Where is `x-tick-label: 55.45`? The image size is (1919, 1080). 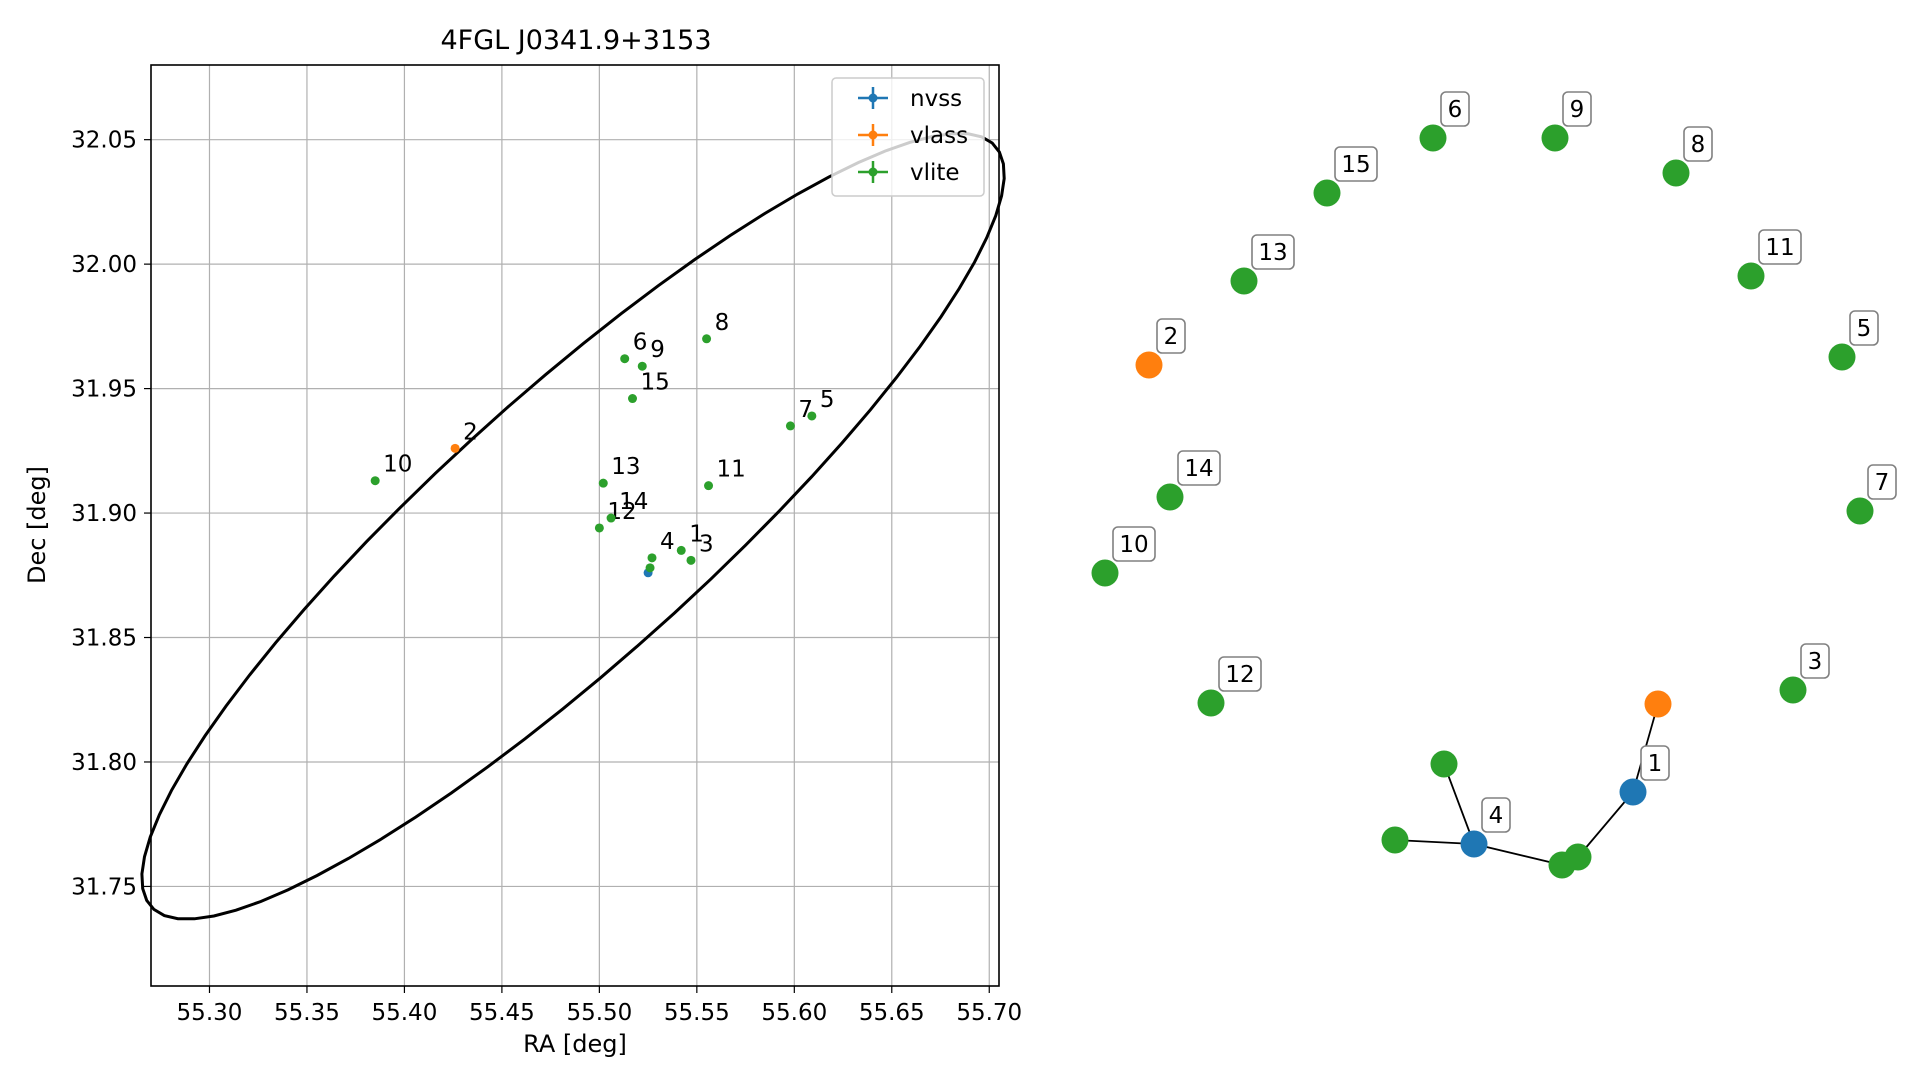
x-tick-label: 55.45 is located at coordinates (502, 1013).